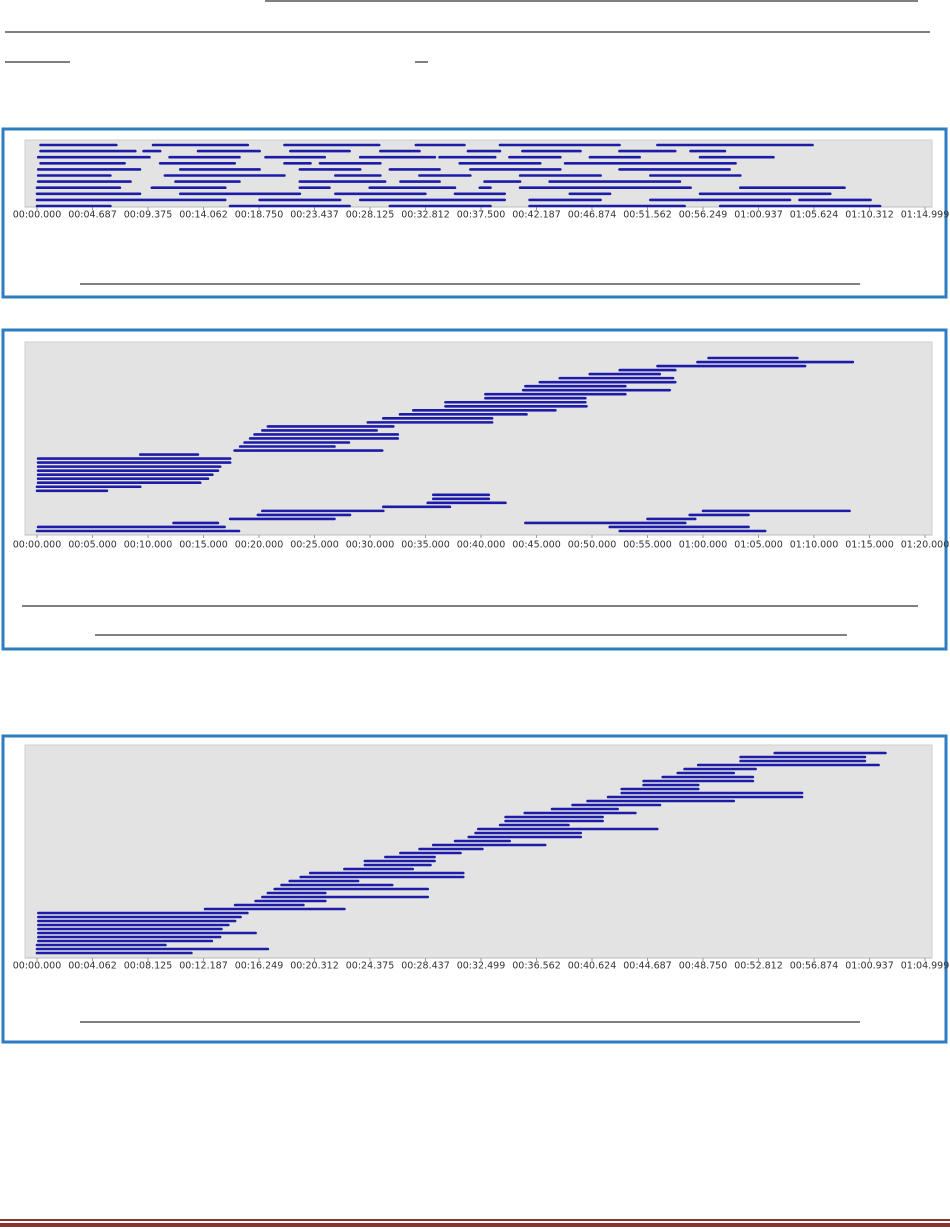 The height and width of the screenshot is (1229, 950). I want to click on x-tick-label: 00:42.187, so click(536, 215).